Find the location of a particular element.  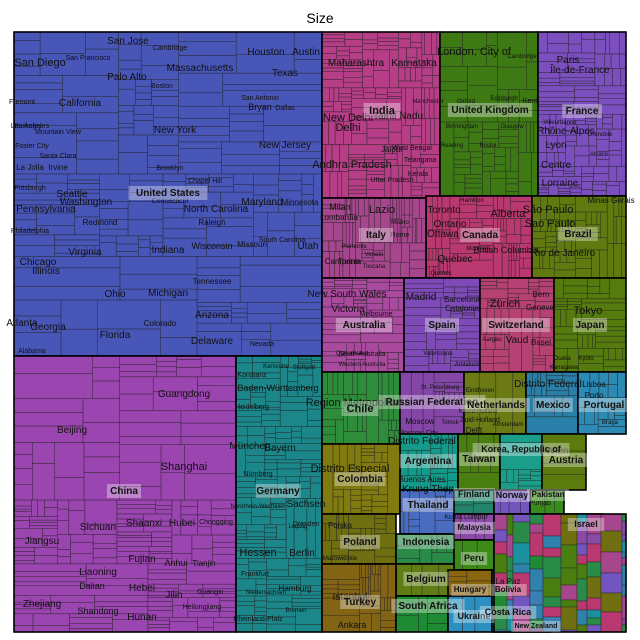

sub-region-label: Rhône-Alpes is located at coordinates (566, 131).